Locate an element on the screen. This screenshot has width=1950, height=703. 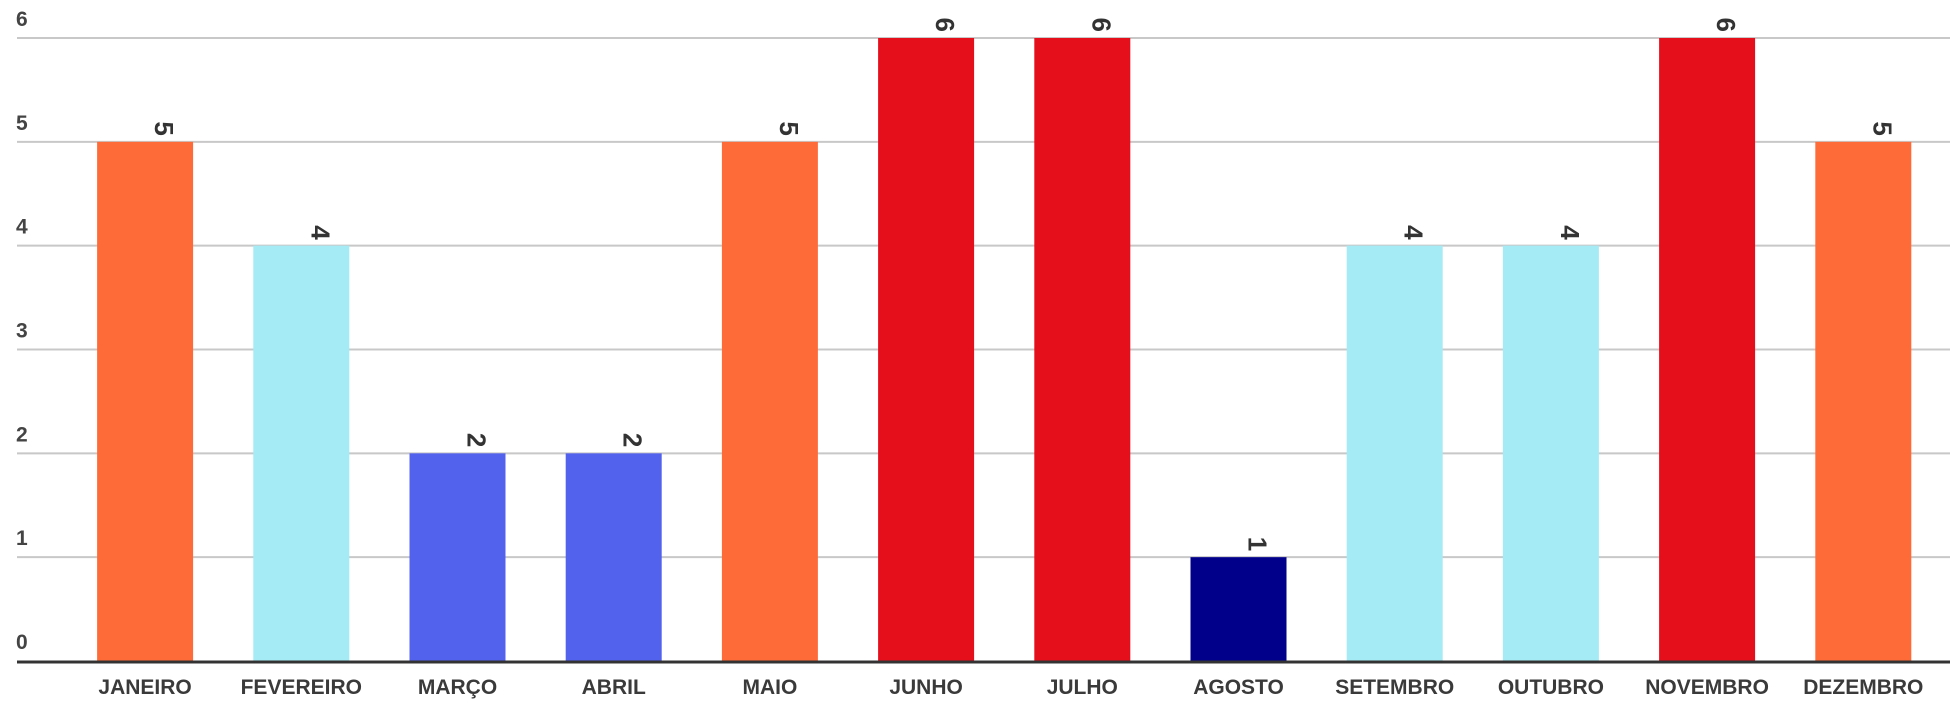
x-tick-label: JANEIRO is located at coordinates (144, 687).